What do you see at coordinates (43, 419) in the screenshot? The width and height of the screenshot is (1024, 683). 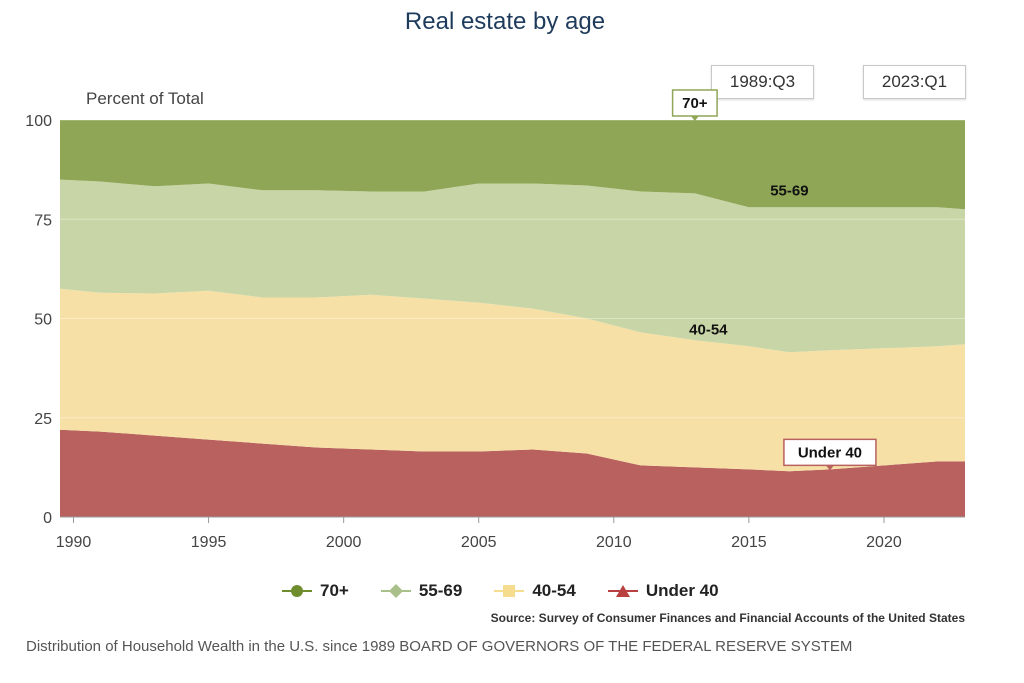 I see `y-tick-label: 25` at bounding box center [43, 419].